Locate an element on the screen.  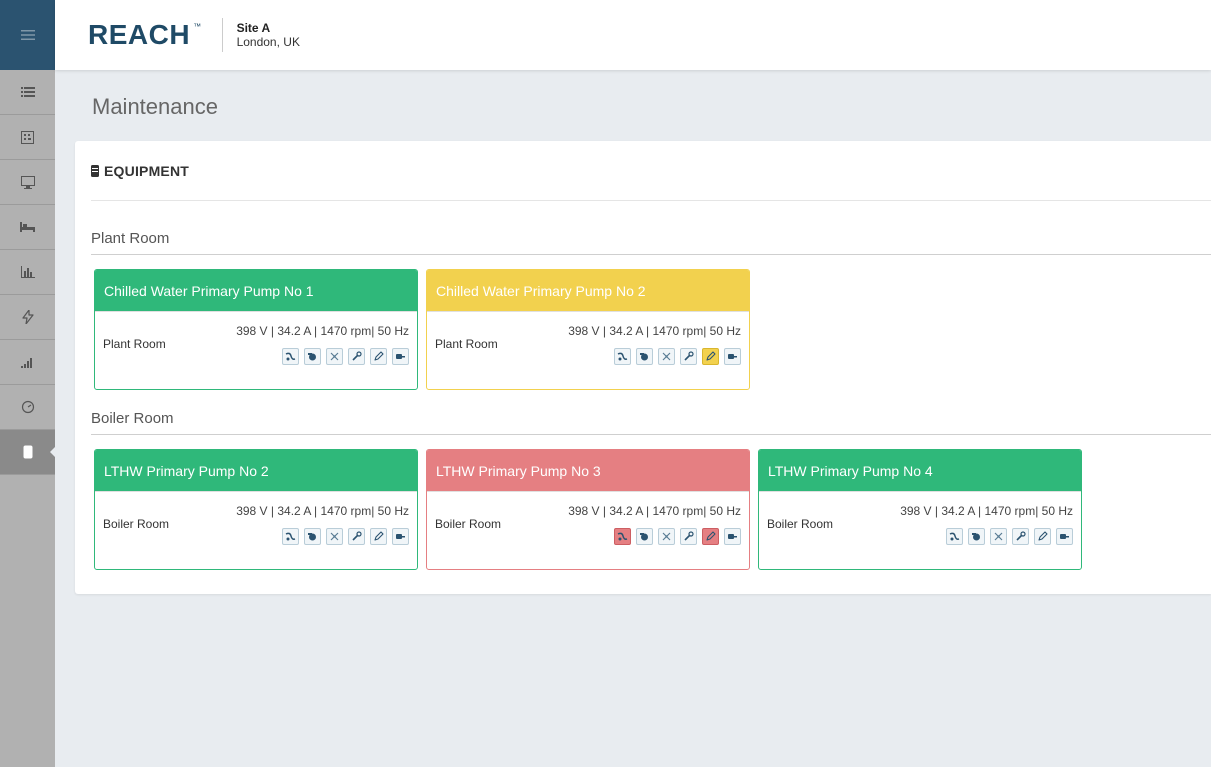
bar-chart-icon is located at coordinates (27, 272).